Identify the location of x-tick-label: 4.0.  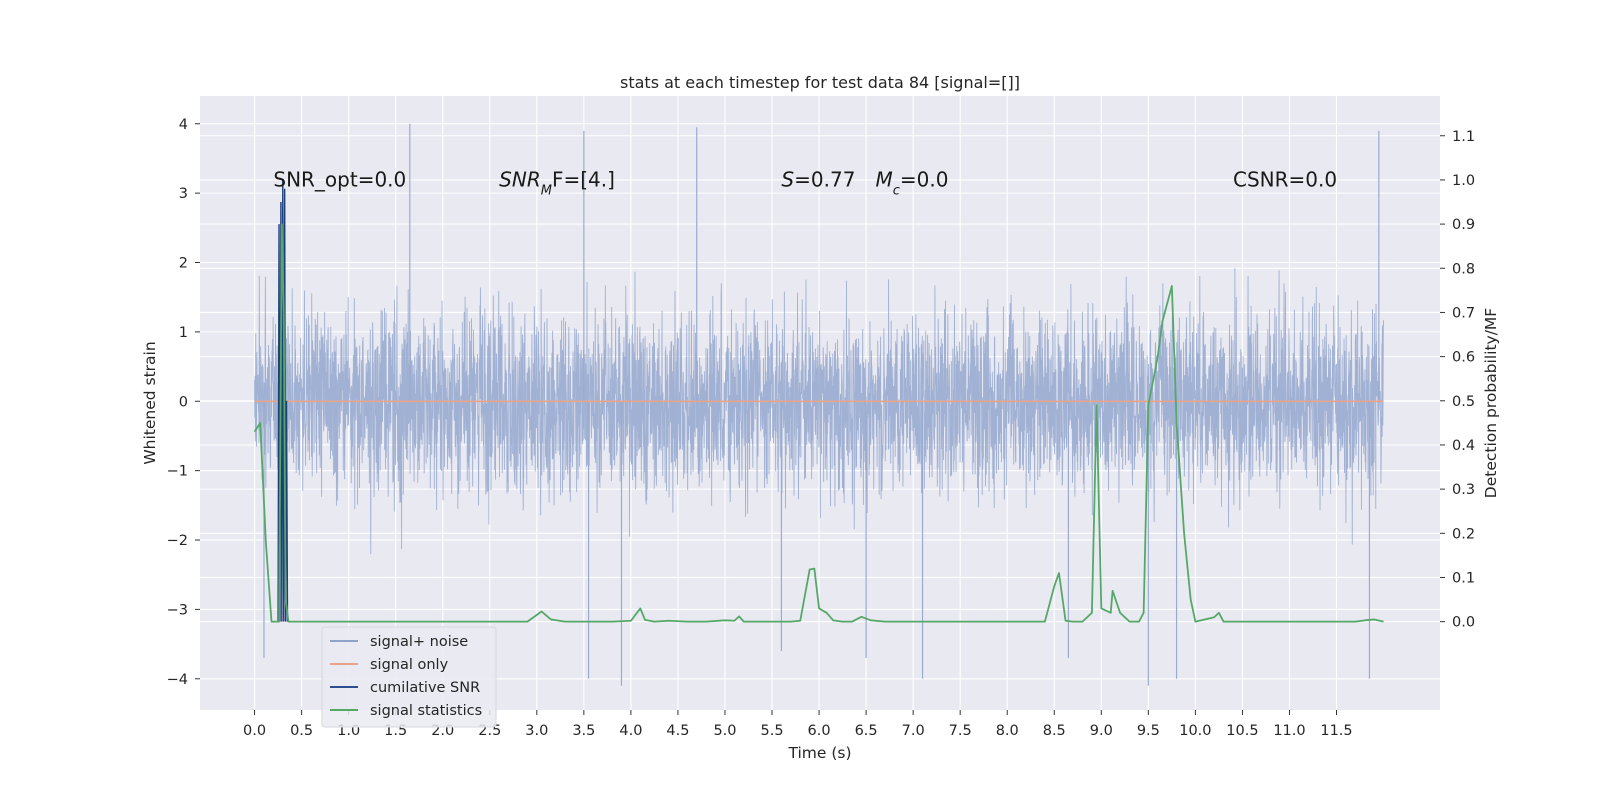
(630, 731).